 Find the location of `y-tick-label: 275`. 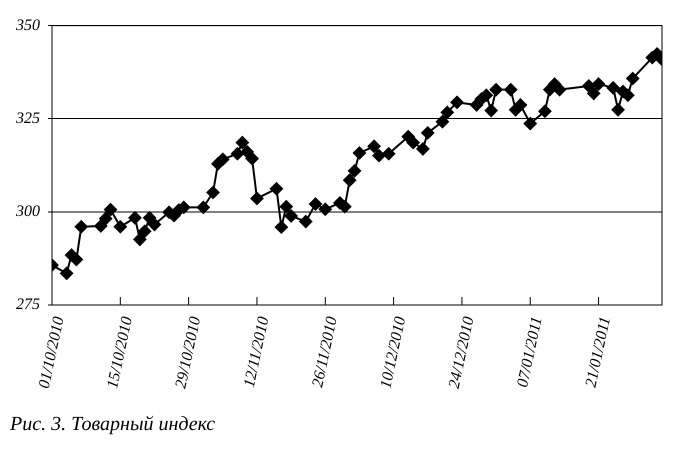

y-tick-label: 275 is located at coordinates (28, 305).